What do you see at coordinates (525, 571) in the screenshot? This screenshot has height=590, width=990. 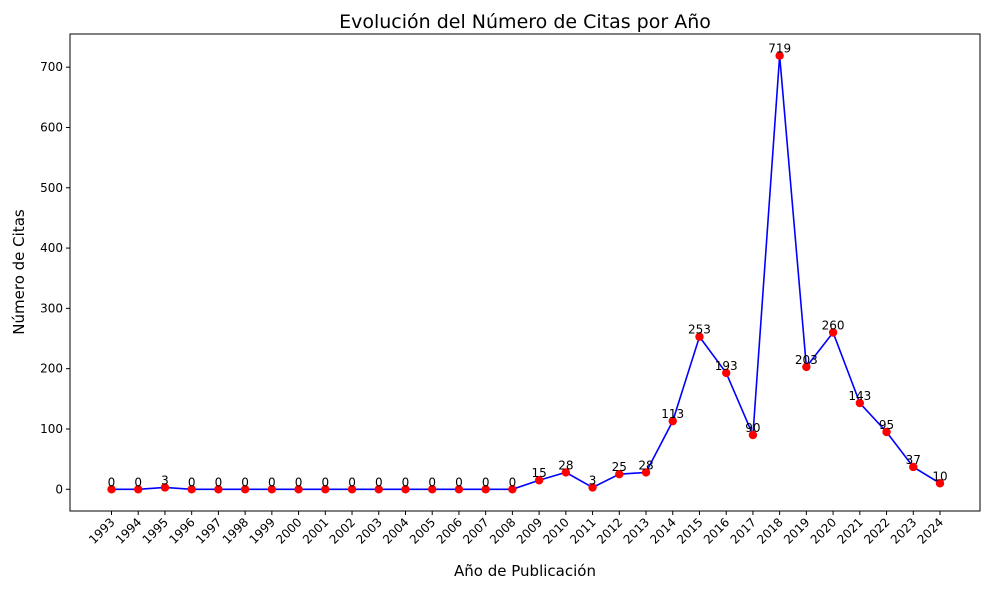 I see `x-axis-label: Año de Publicación` at bounding box center [525, 571].